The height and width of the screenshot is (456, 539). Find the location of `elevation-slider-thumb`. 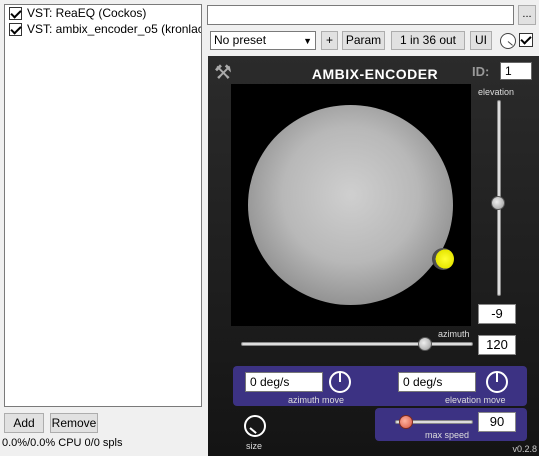

elevation-slider-thumb is located at coordinates (498, 203).